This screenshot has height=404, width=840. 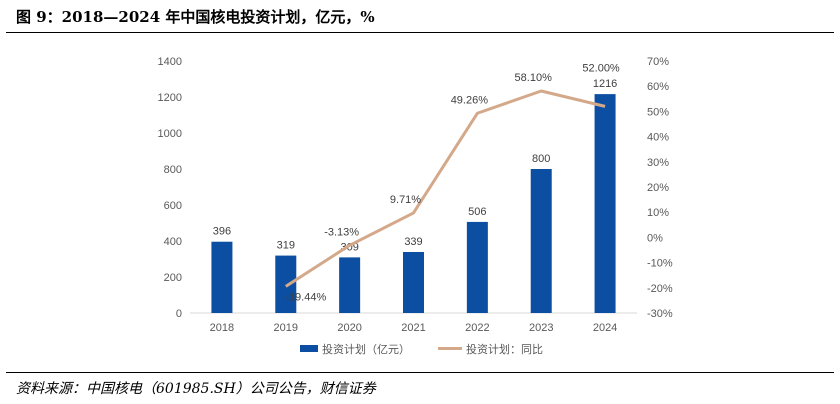 I want to click on line-value-label: 52.00%, so click(x=601, y=68).